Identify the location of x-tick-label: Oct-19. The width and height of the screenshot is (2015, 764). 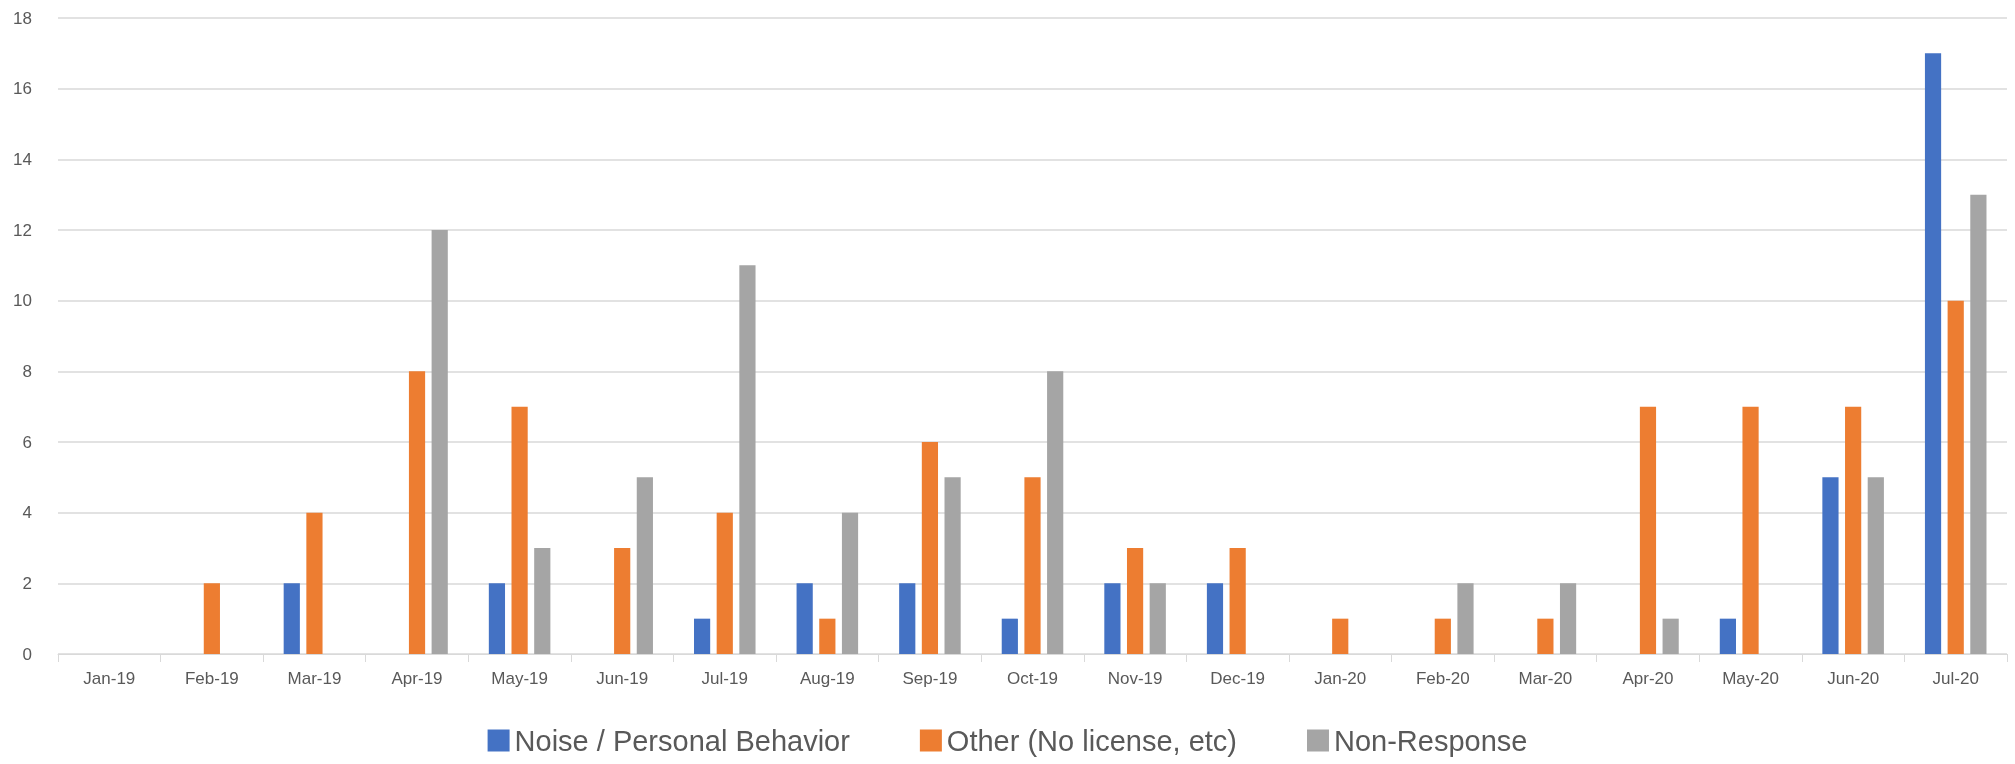
(1032, 678).